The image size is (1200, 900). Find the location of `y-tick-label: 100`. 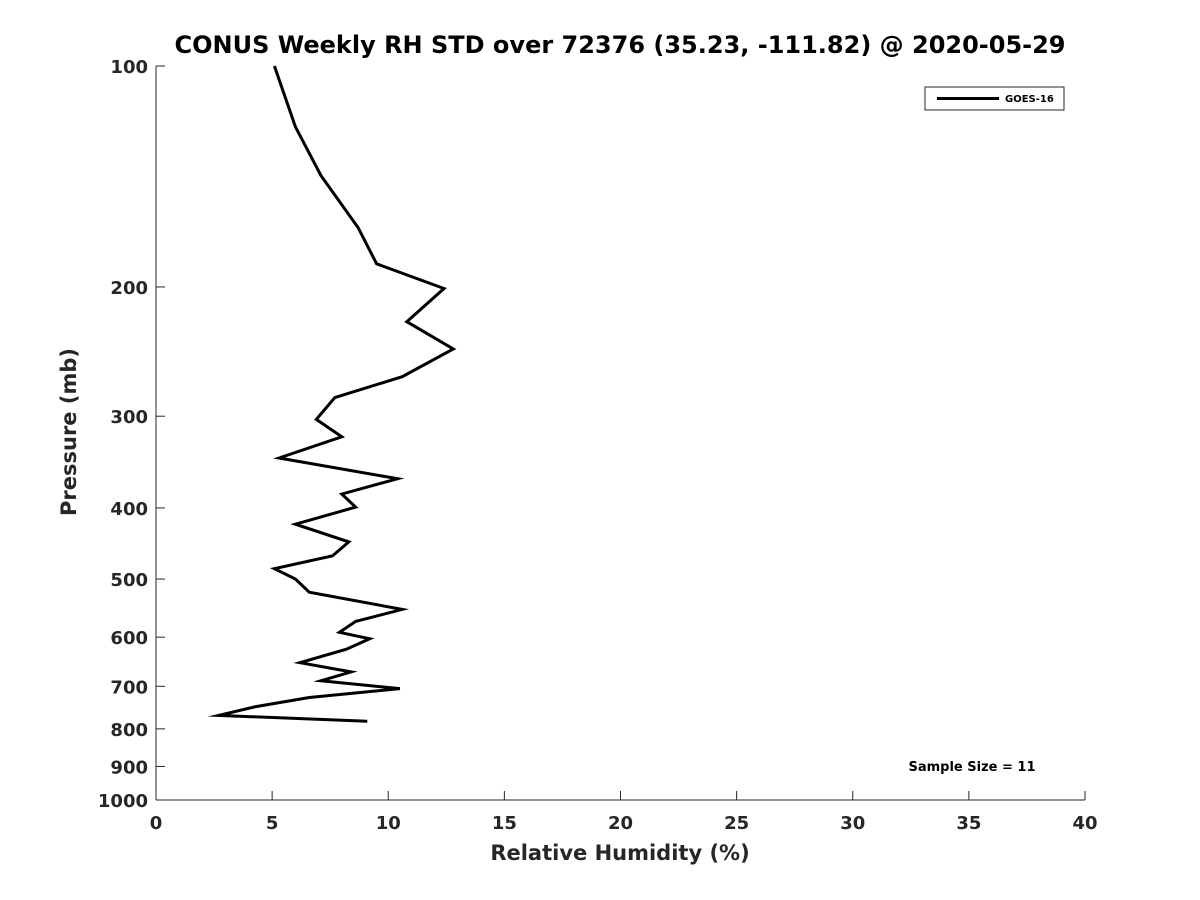

y-tick-label: 100 is located at coordinates (129, 67).